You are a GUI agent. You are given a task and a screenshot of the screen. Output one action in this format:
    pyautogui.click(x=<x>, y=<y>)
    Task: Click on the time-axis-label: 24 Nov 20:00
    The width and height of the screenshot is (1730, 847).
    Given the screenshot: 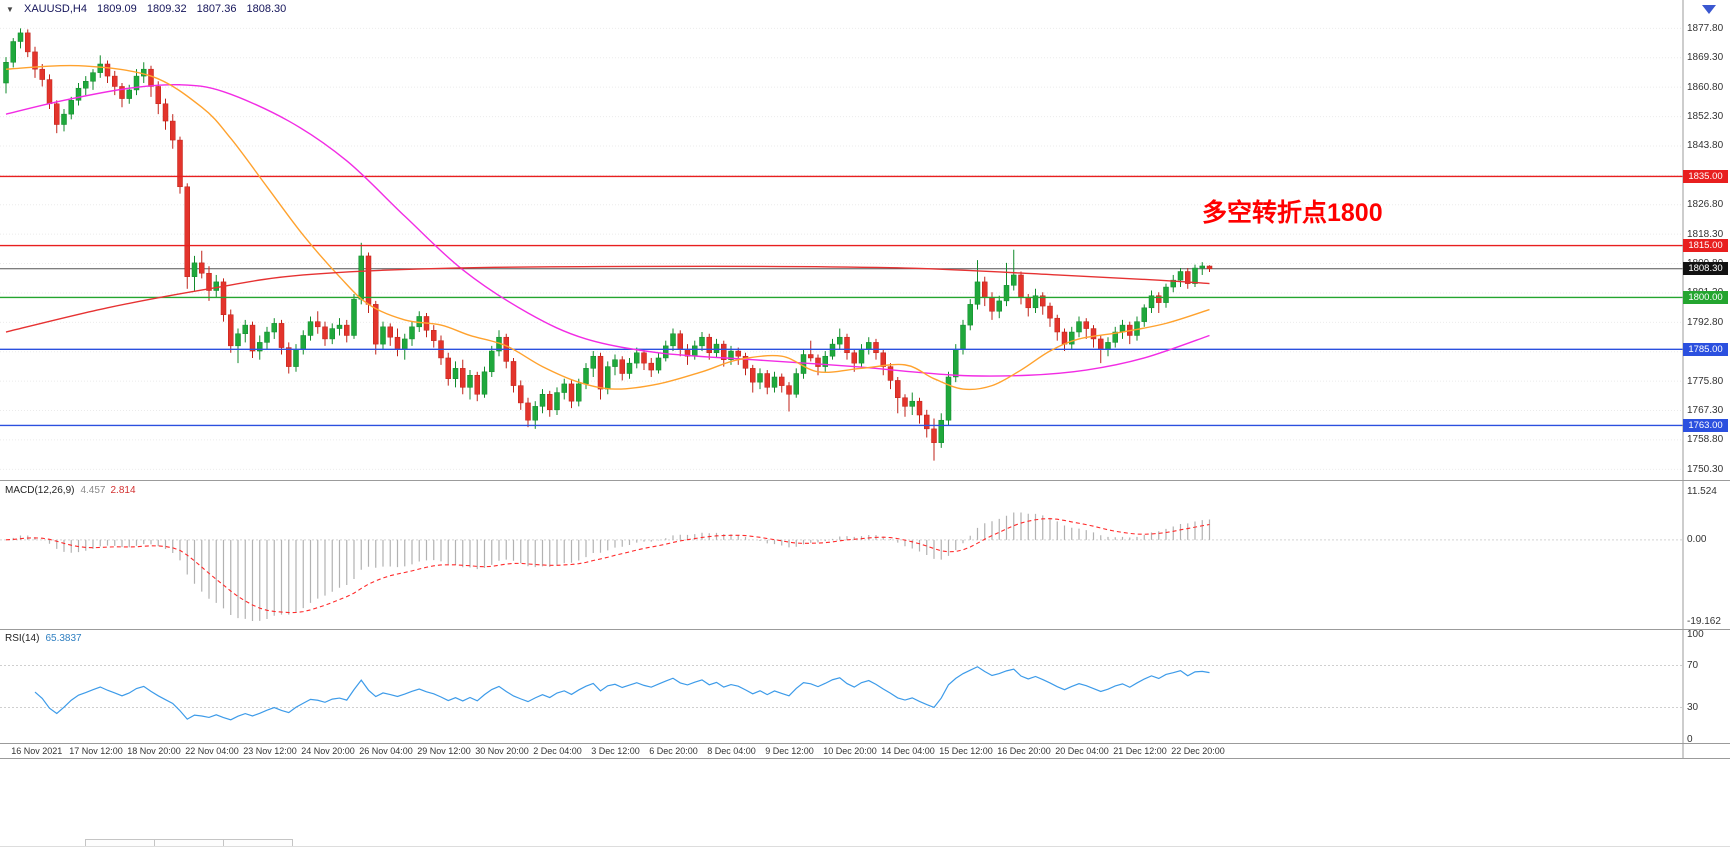 What is the action you would take?
    pyautogui.click(x=328, y=751)
    